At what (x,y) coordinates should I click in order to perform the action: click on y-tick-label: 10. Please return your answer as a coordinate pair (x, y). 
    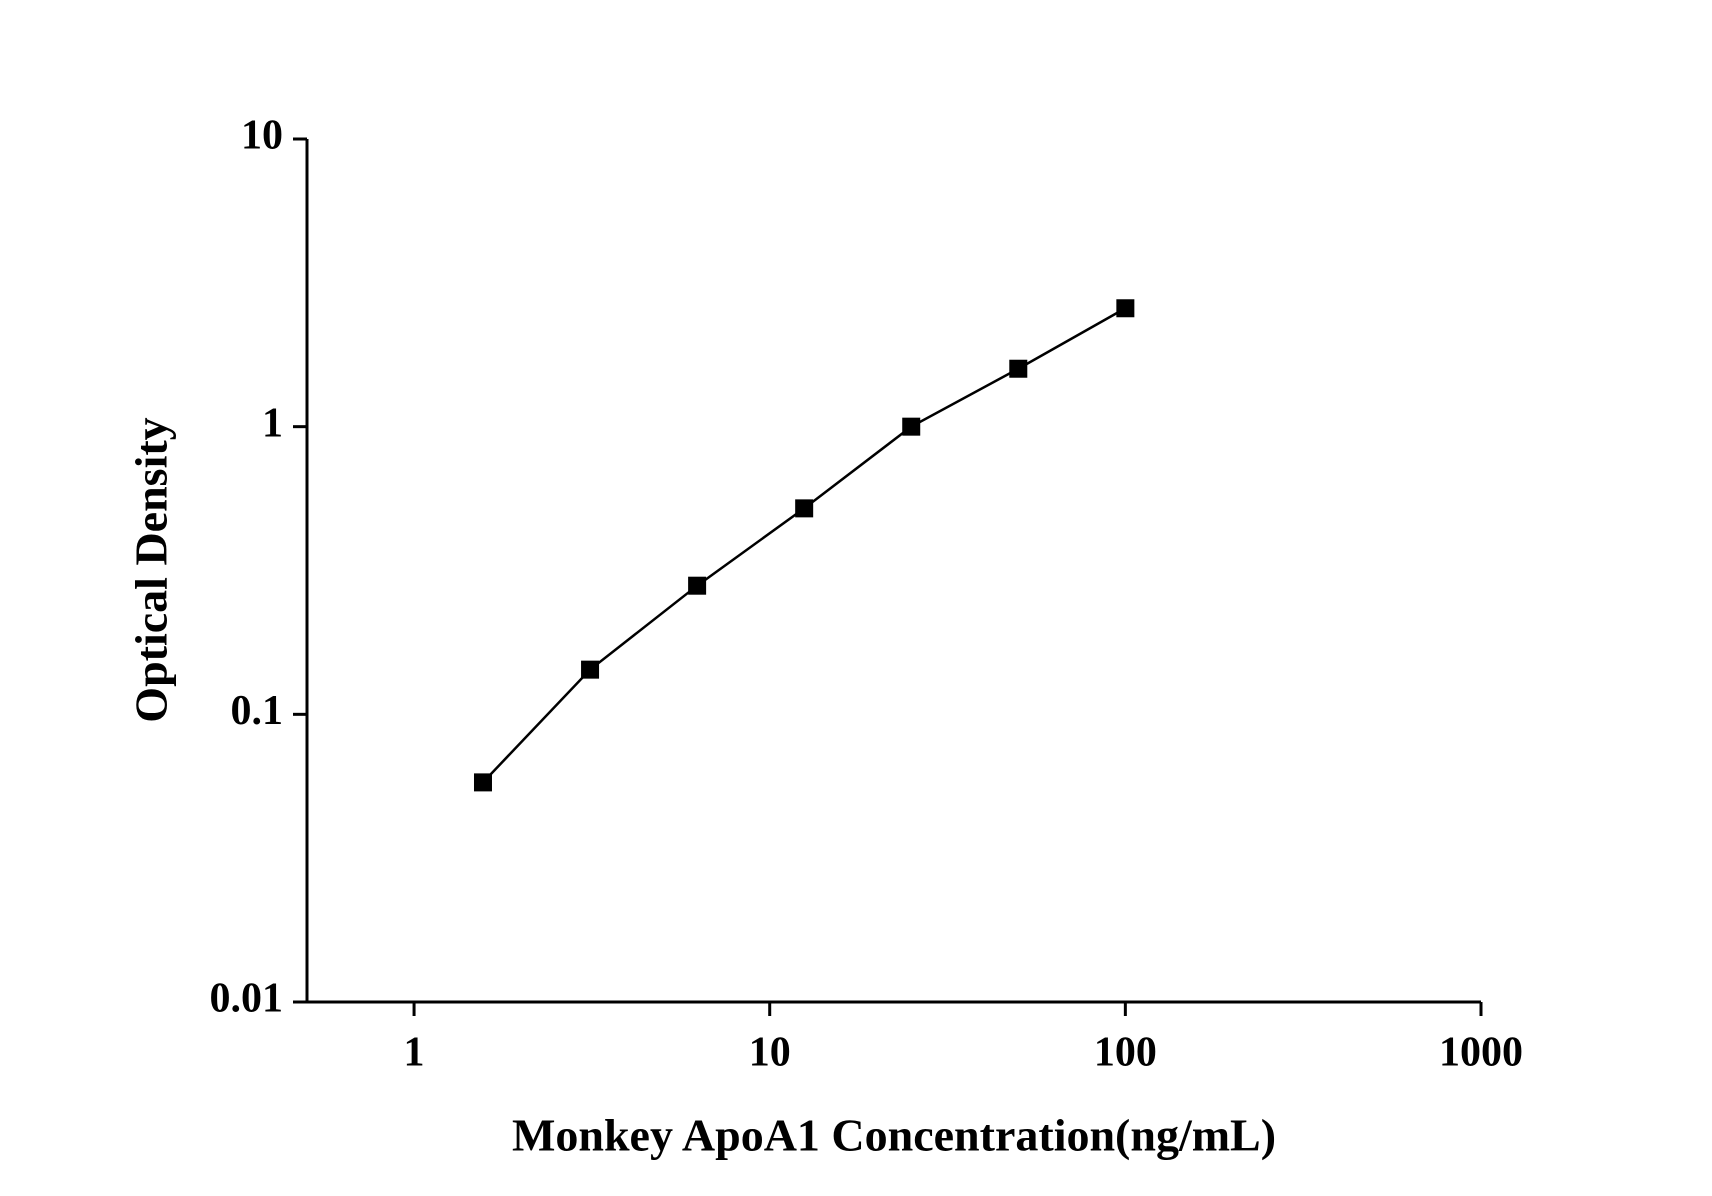
    Looking at the image, I should click on (262, 136).